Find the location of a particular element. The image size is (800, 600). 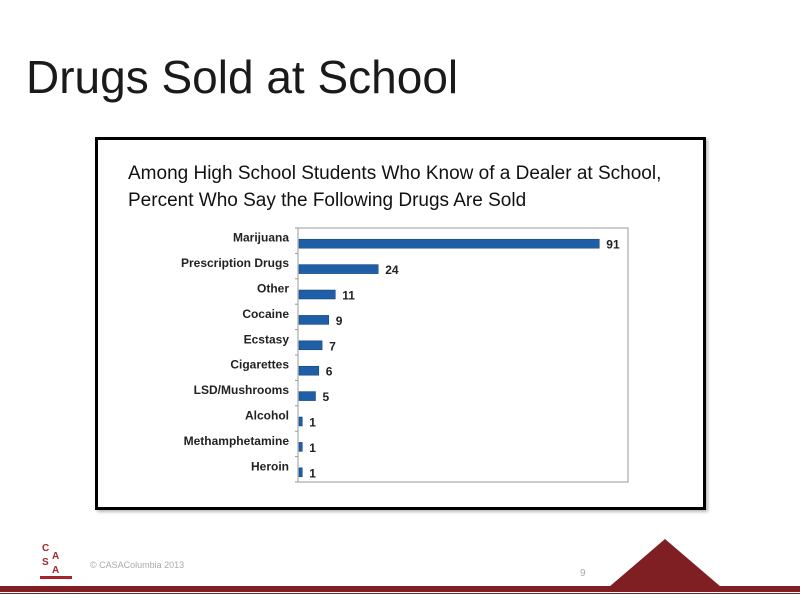

casa-logo: C A S A is located at coordinates (56, 560).